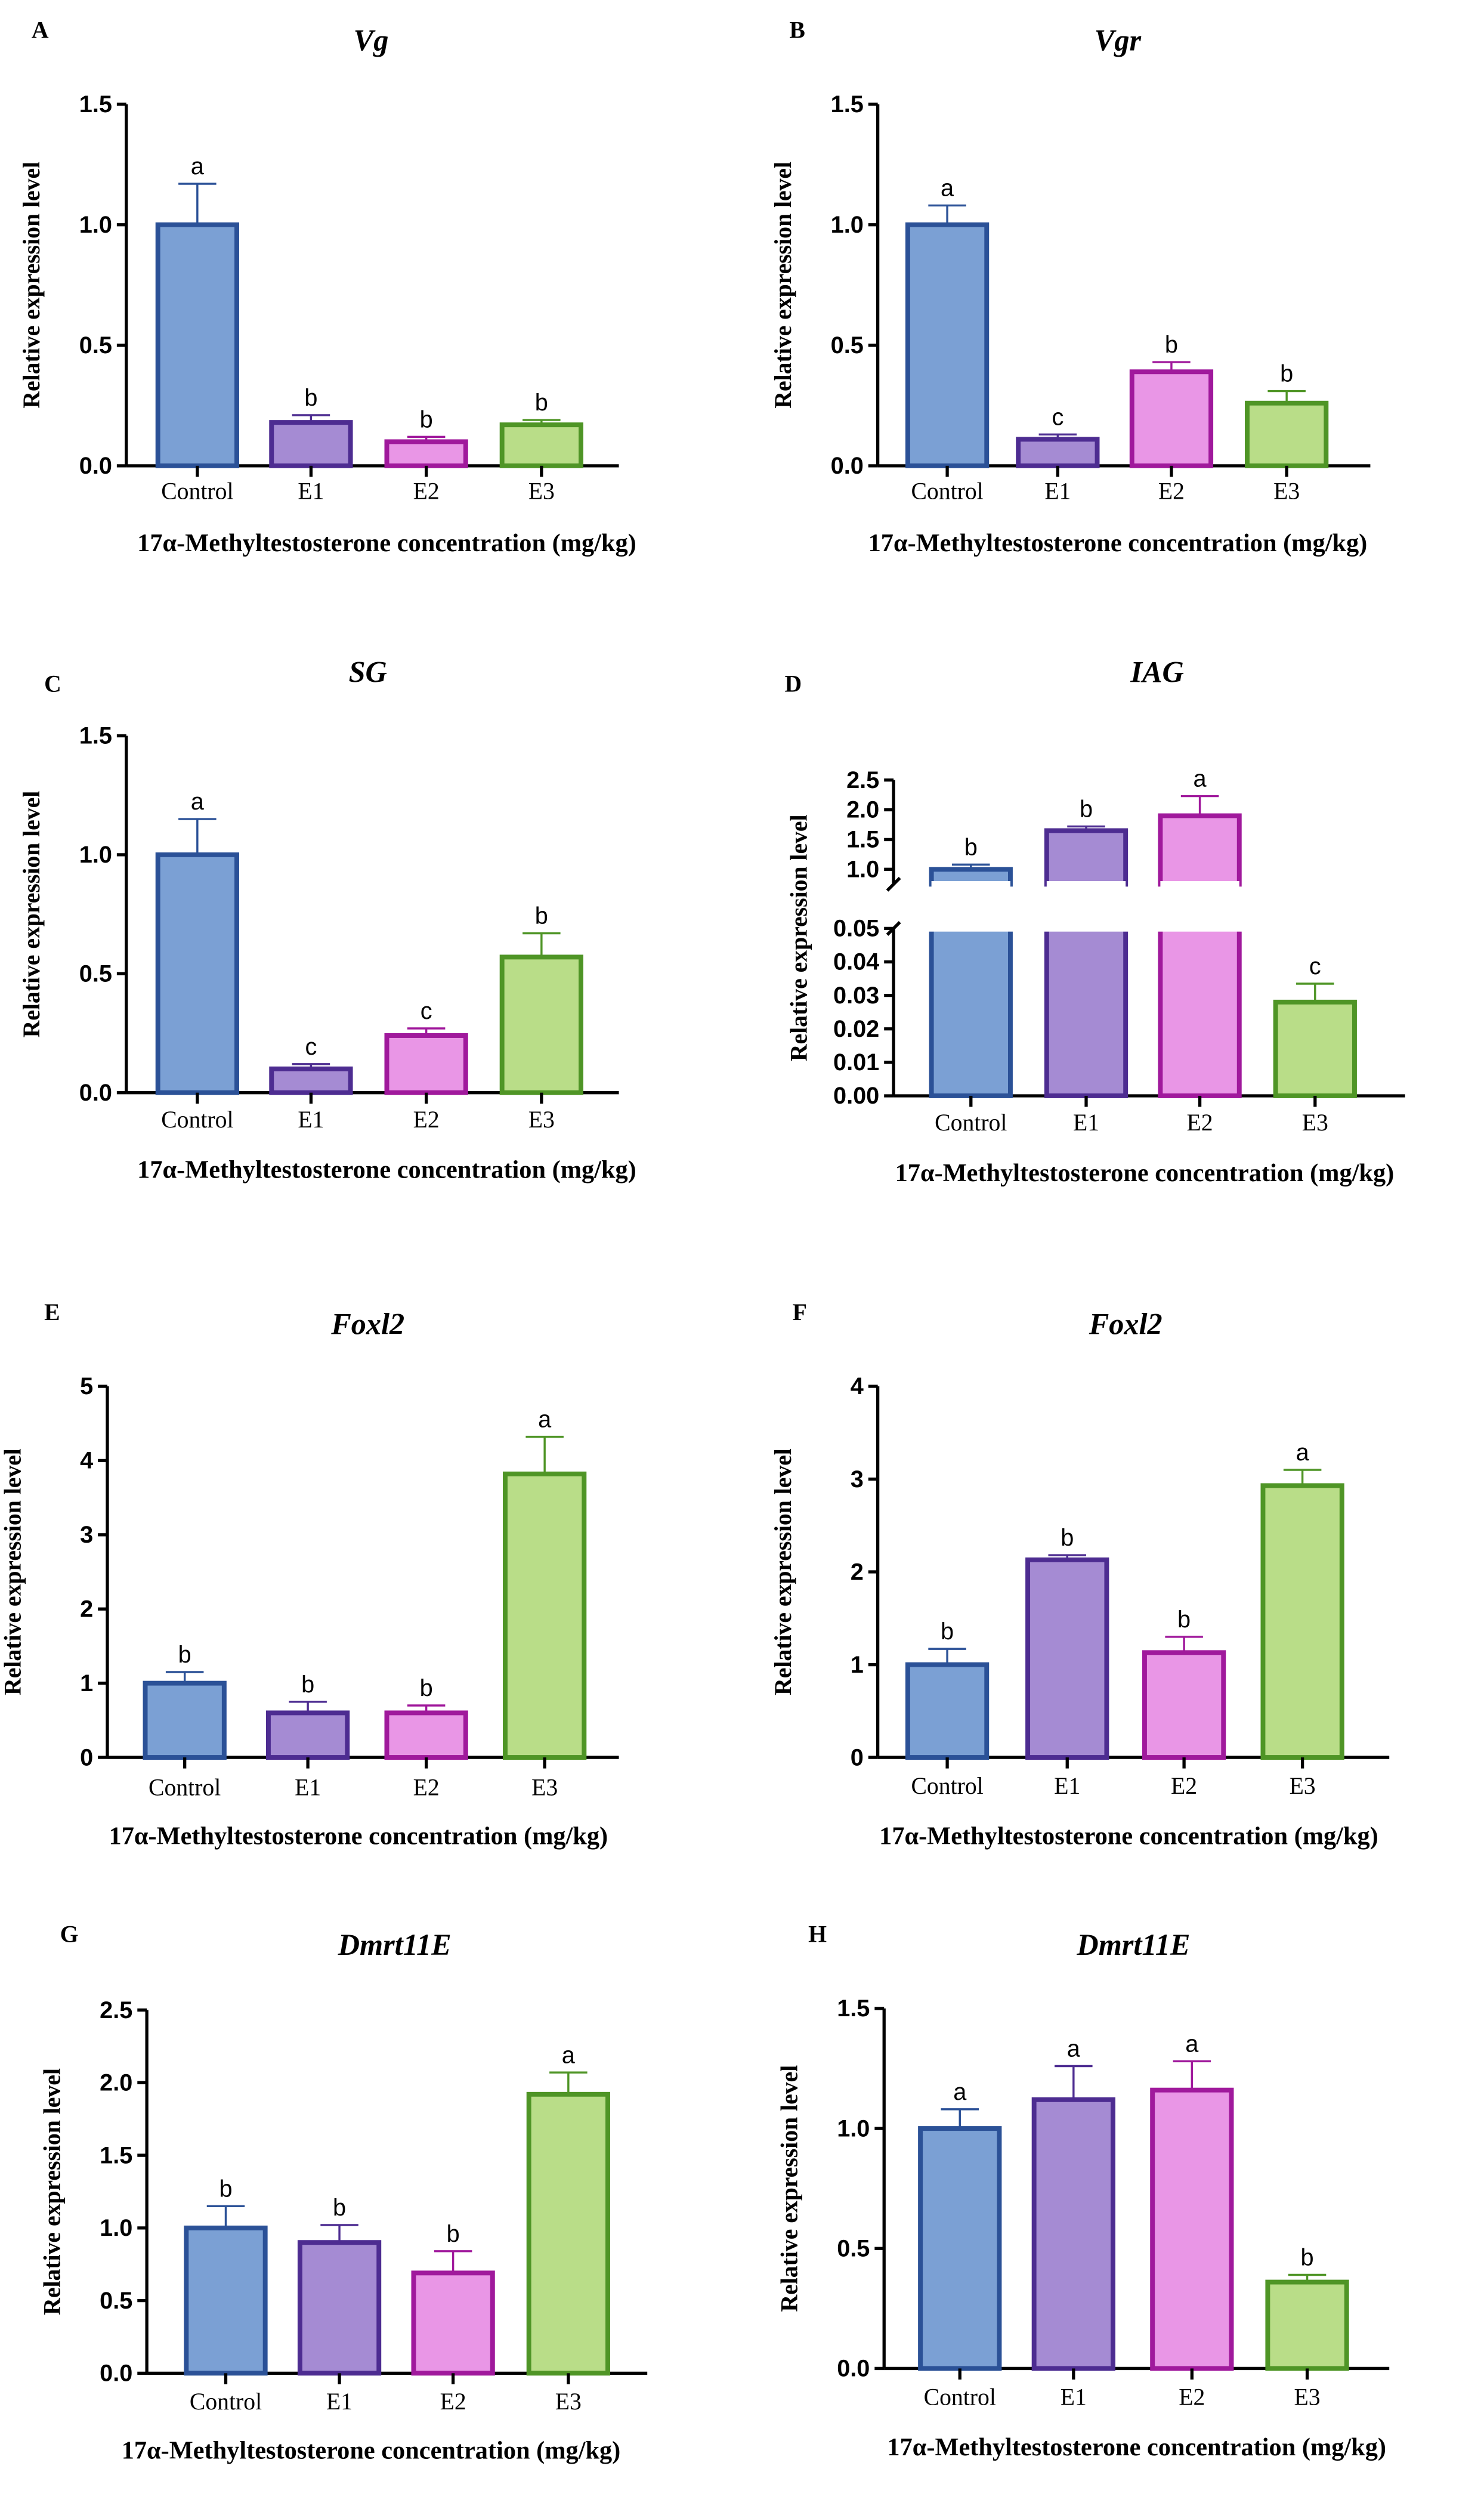  What do you see at coordinates (1156, 671) in the screenshot?
I see `chart-title: IAG` at bounding box center [1156, 671].